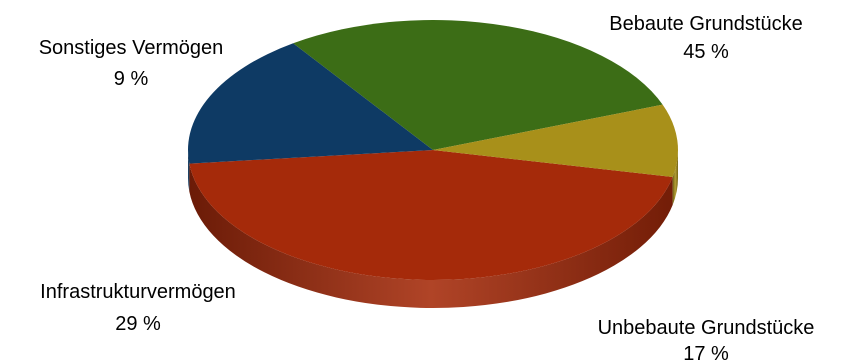 The height and width of the screenshot is (363, 849). Describe the element at coordinates (138, 324) in the screenshot. I see `pie-label-value: 29 %` at that location.